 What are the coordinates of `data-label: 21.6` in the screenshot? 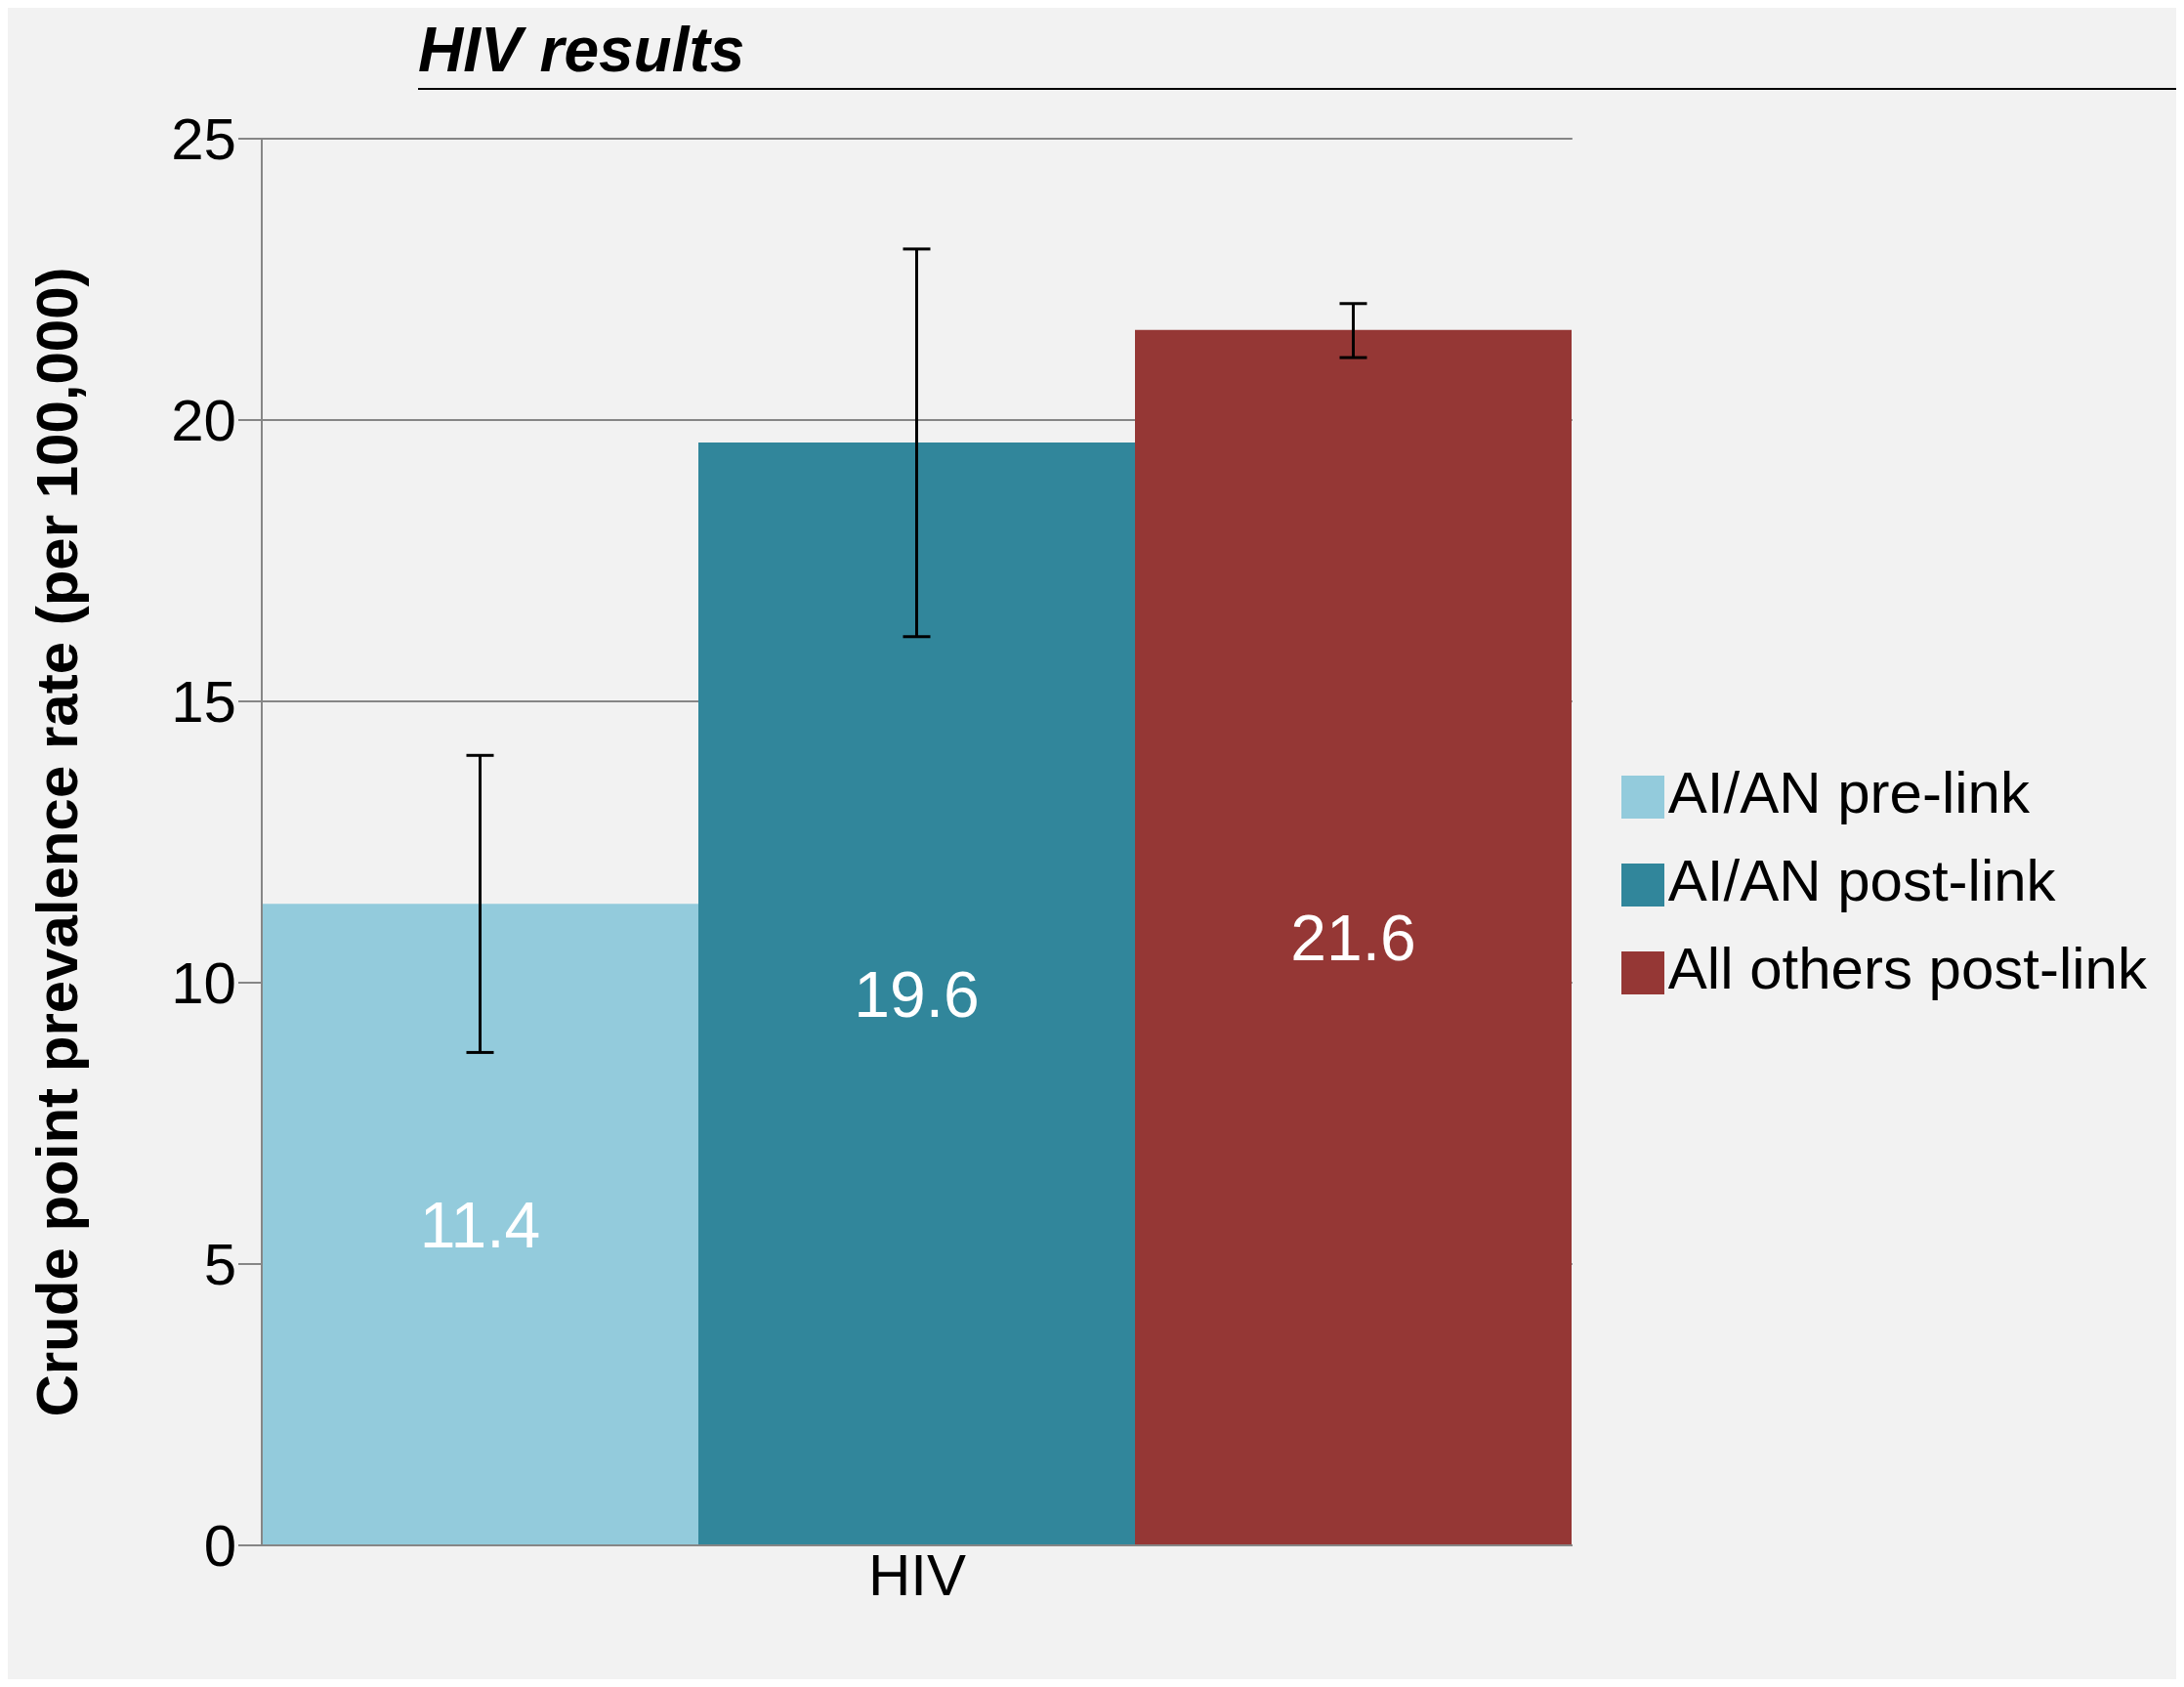 It's located at (1353, 938).